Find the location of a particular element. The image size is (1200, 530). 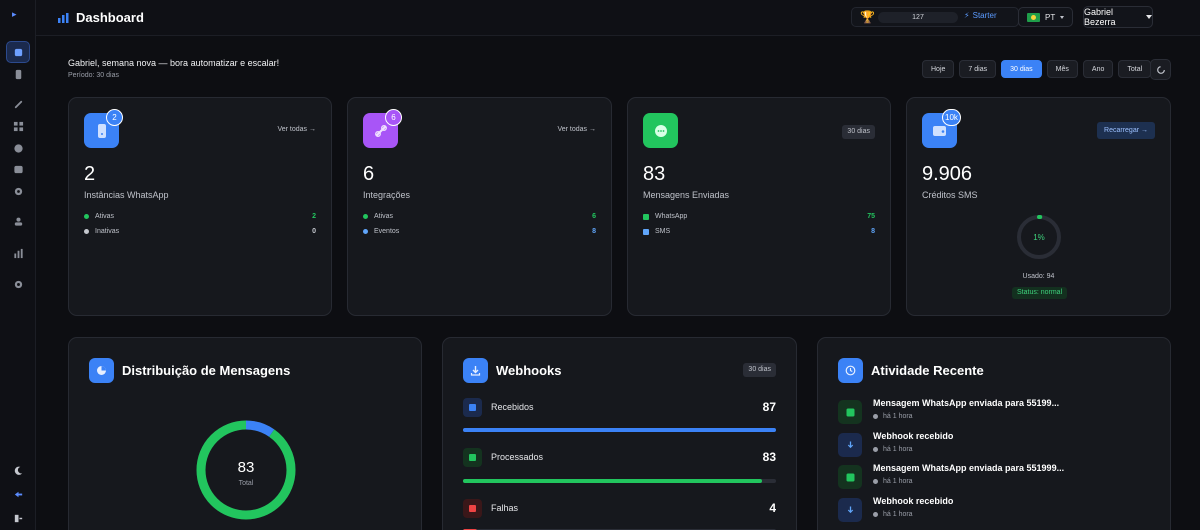

chat-icon is located at coordinates (18, 148).